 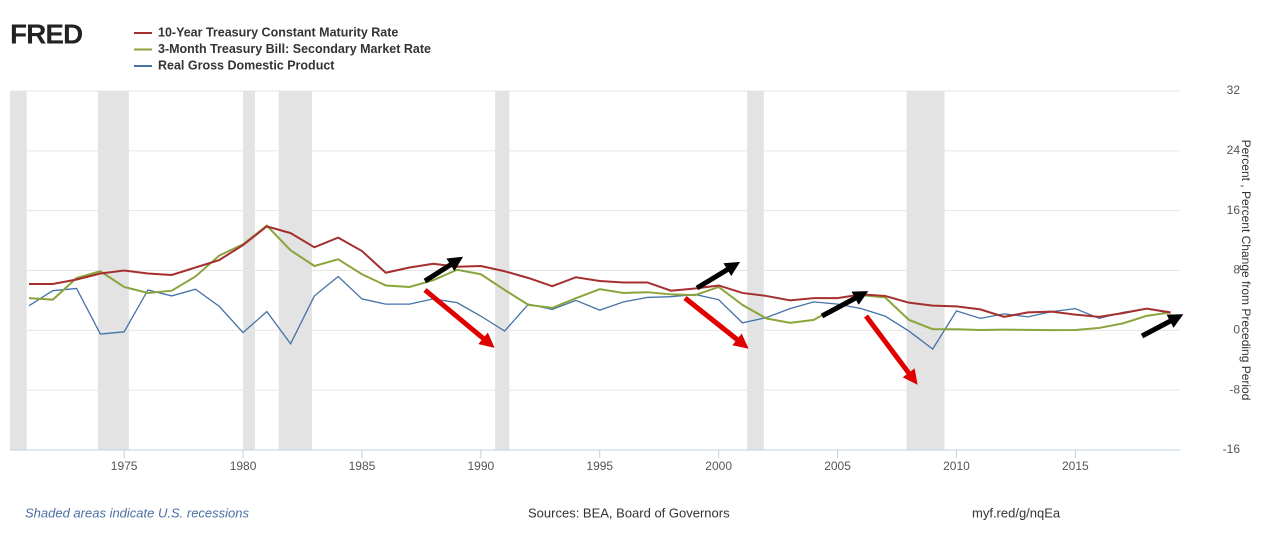 I want to click on logo: FRED, so click(x=46, y=33).